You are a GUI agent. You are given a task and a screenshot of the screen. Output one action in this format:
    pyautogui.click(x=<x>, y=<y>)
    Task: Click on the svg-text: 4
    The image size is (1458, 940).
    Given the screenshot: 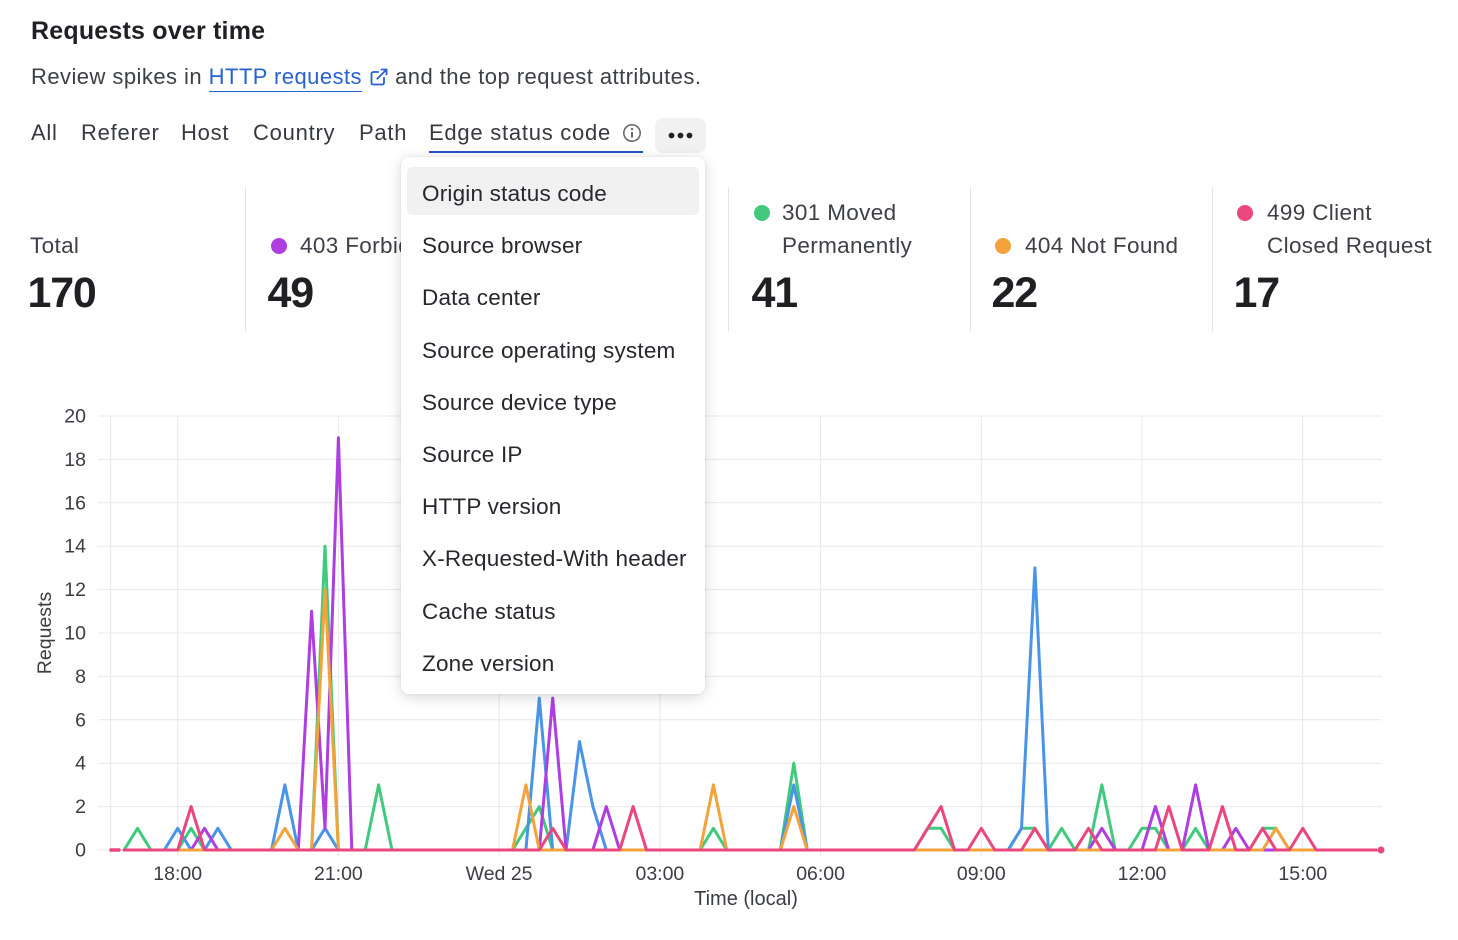 What is the action you would take?
    pyautogui.click(x=80, y=764)
    